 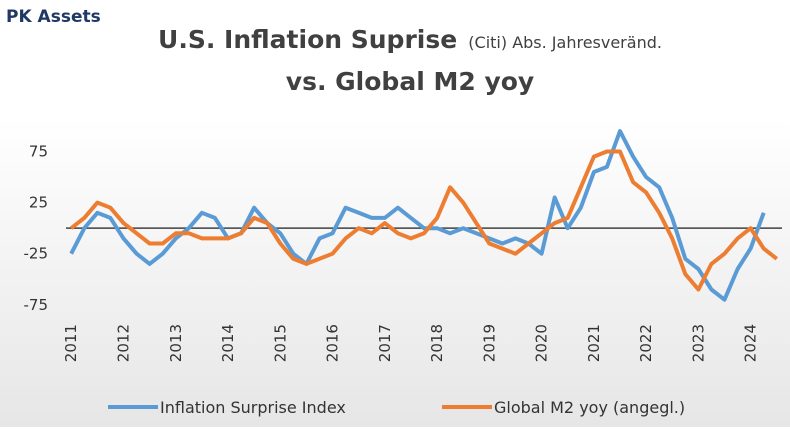 What do you see at coordinates (280, 343) in the screenshot?
I see `x-tick-label: 2015` at bounding box center [280, 343].